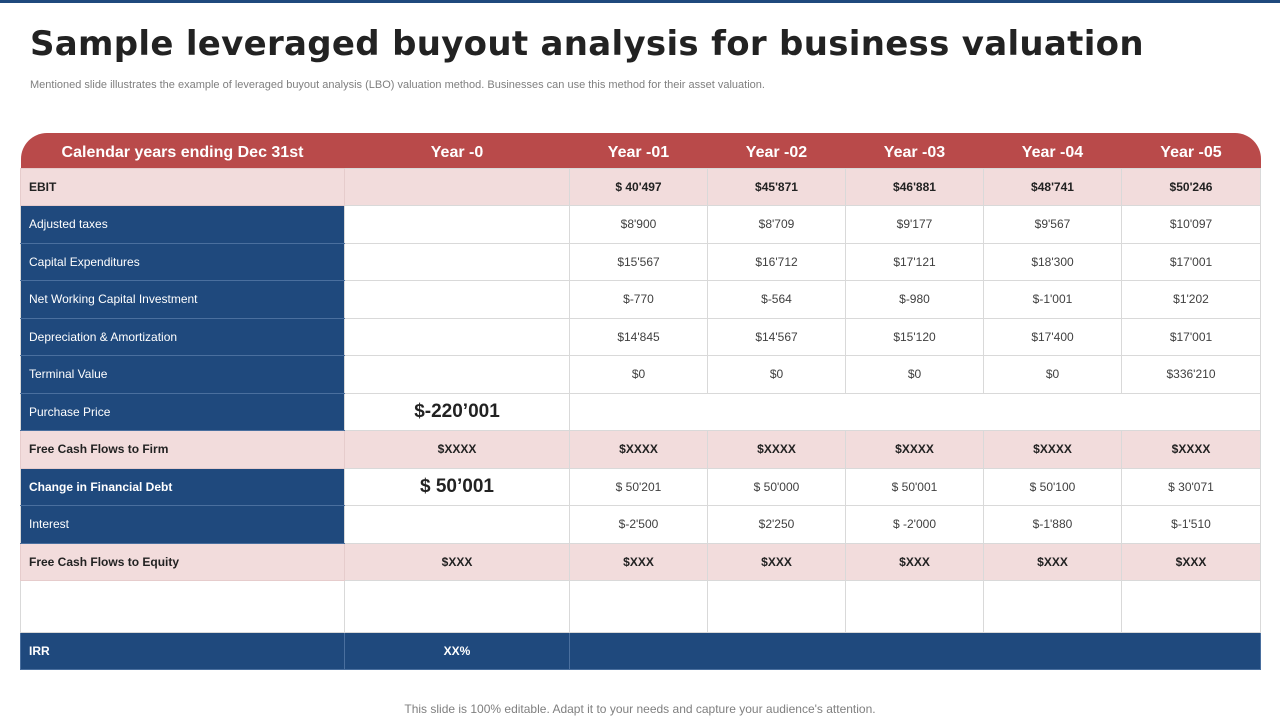 This screenshot has height=720, width=1280. I want to click on table-cell: $45'871, so click(776, 186).